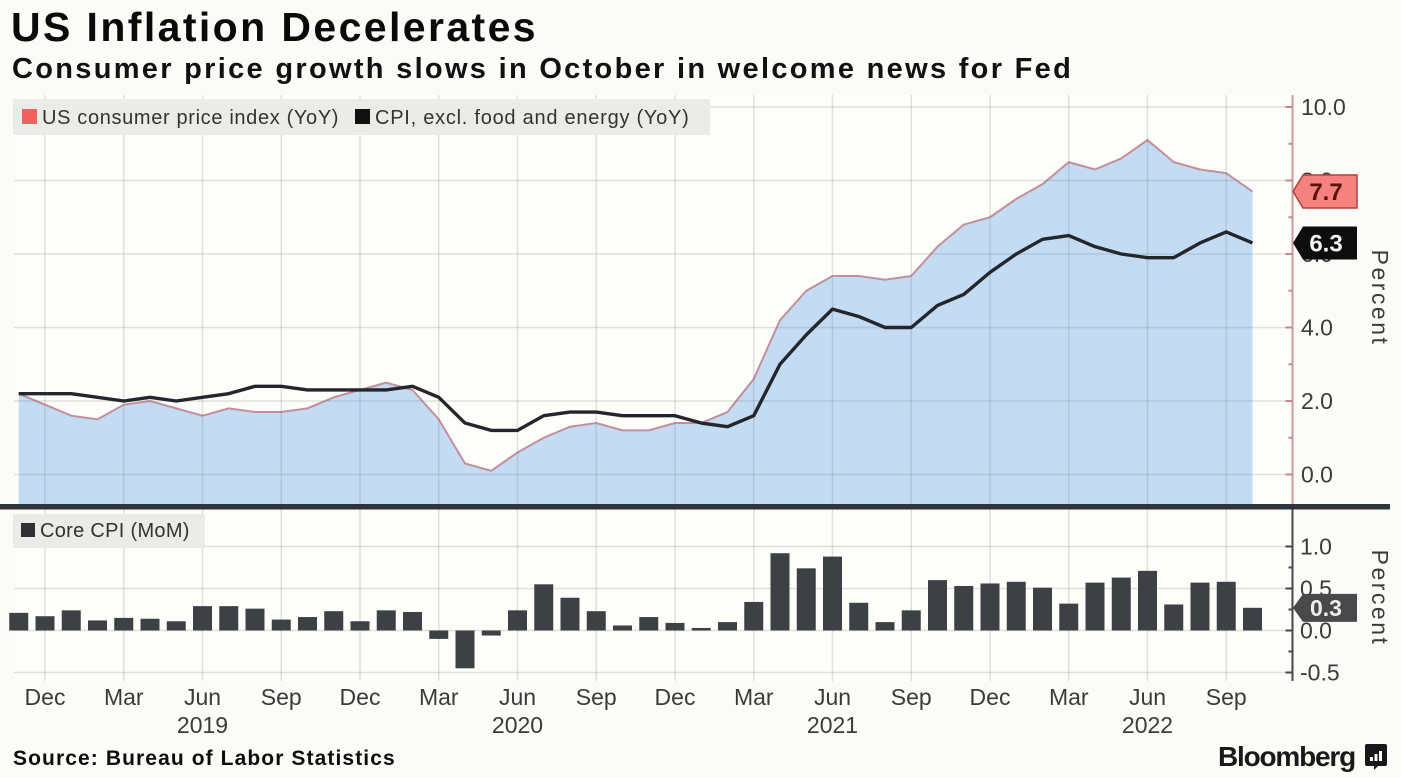 This screenshot has height=778, width=1401. Describe the element at coordinates (1325, 243) in the screenshot. I see `svg-text: 6.3` at that location.